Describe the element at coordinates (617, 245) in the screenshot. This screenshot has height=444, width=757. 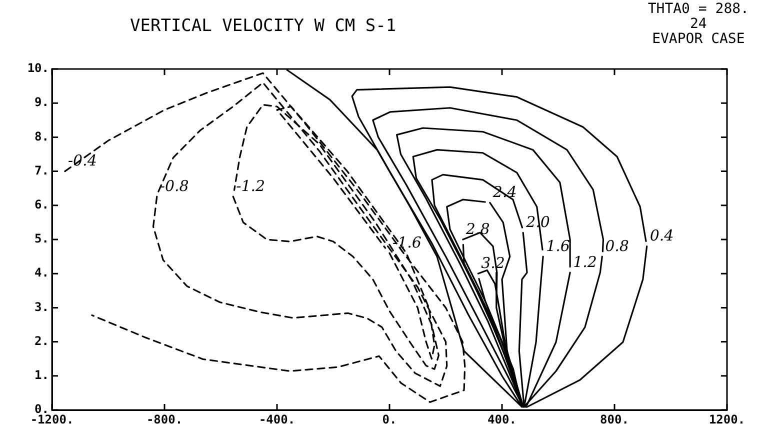
I see `series-label: 0.8` at that location.